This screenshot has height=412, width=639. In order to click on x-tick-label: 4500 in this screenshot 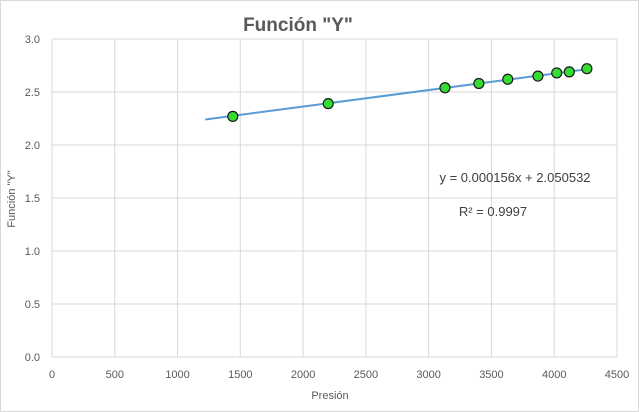, I will do `click(617, 375)`.